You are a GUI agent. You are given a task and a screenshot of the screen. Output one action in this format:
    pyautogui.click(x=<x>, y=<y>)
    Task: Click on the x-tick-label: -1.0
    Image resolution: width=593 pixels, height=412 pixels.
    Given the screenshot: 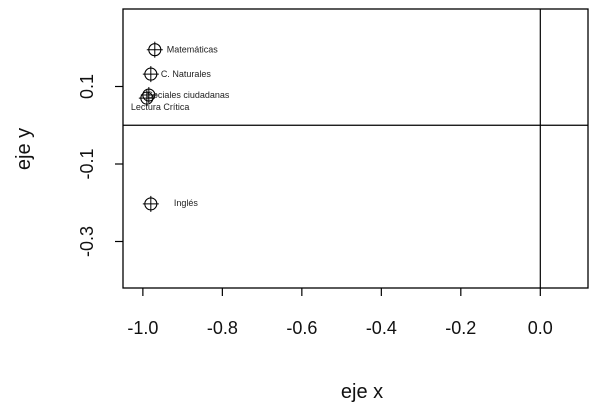 What is the action you would take?
    pyautogui.click(x=142, y=328)
    